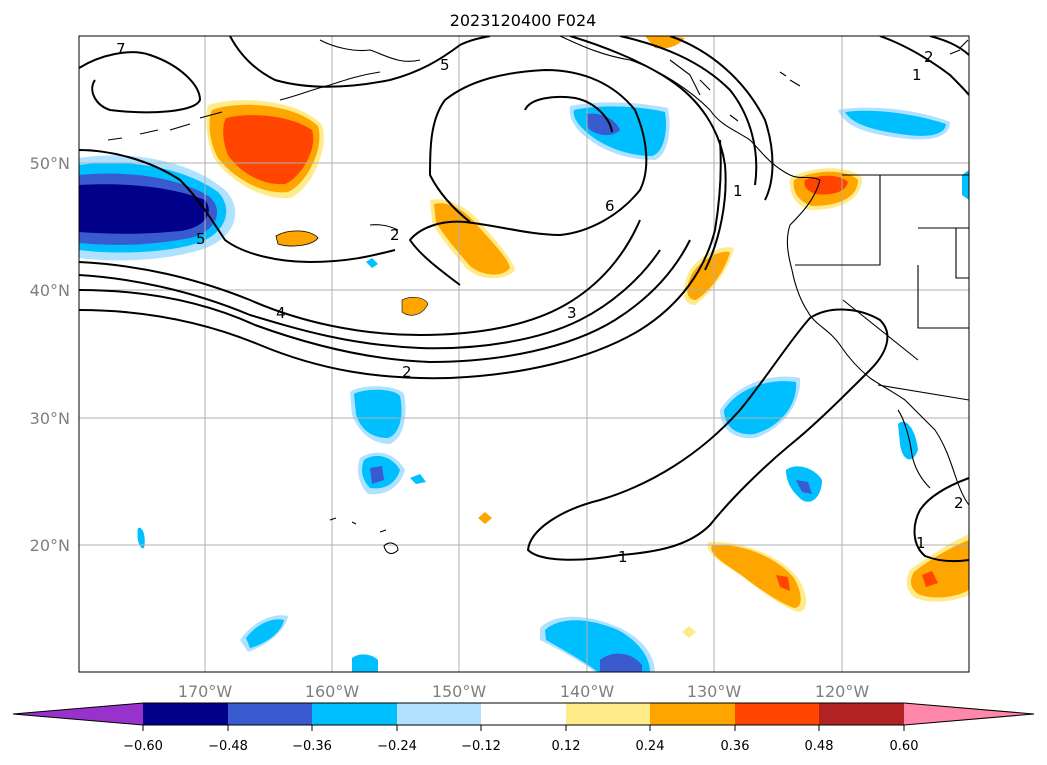  Describe the element at coordinates (941, 520) in the screenshot. I see `contour-1-se` at that location.